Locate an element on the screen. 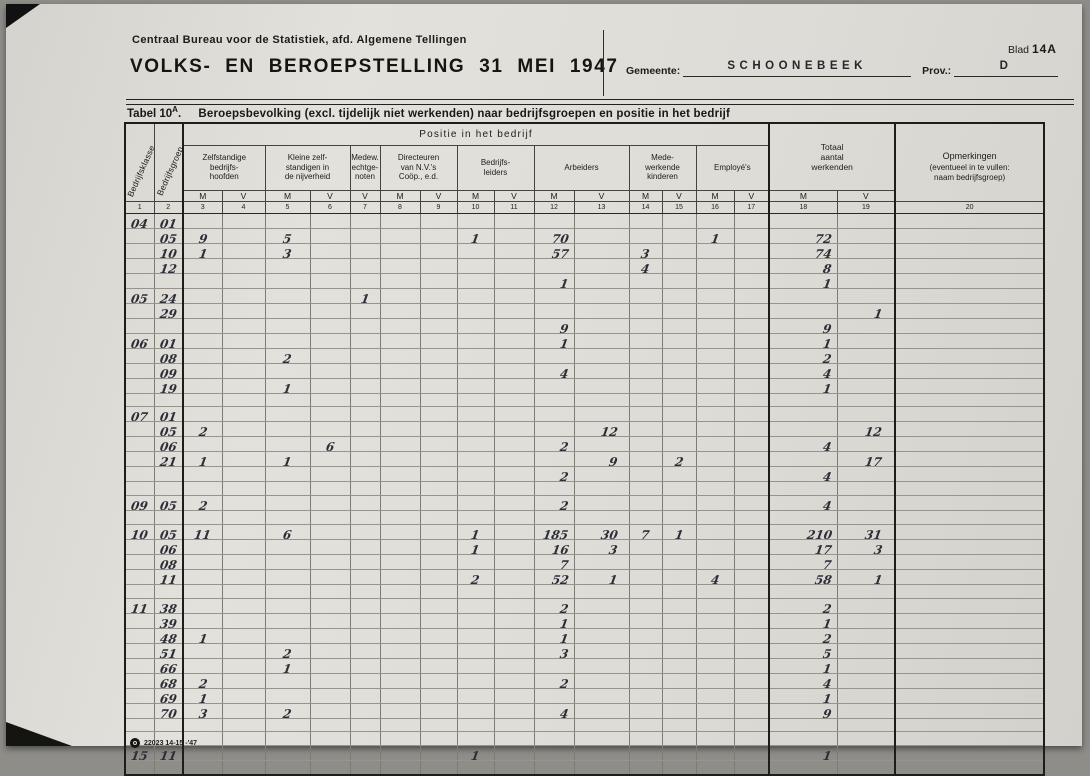 Image resolution: width=1090 pixels, height=776 pixels. cell-col13: 3 is located at coordinates (602, 548).